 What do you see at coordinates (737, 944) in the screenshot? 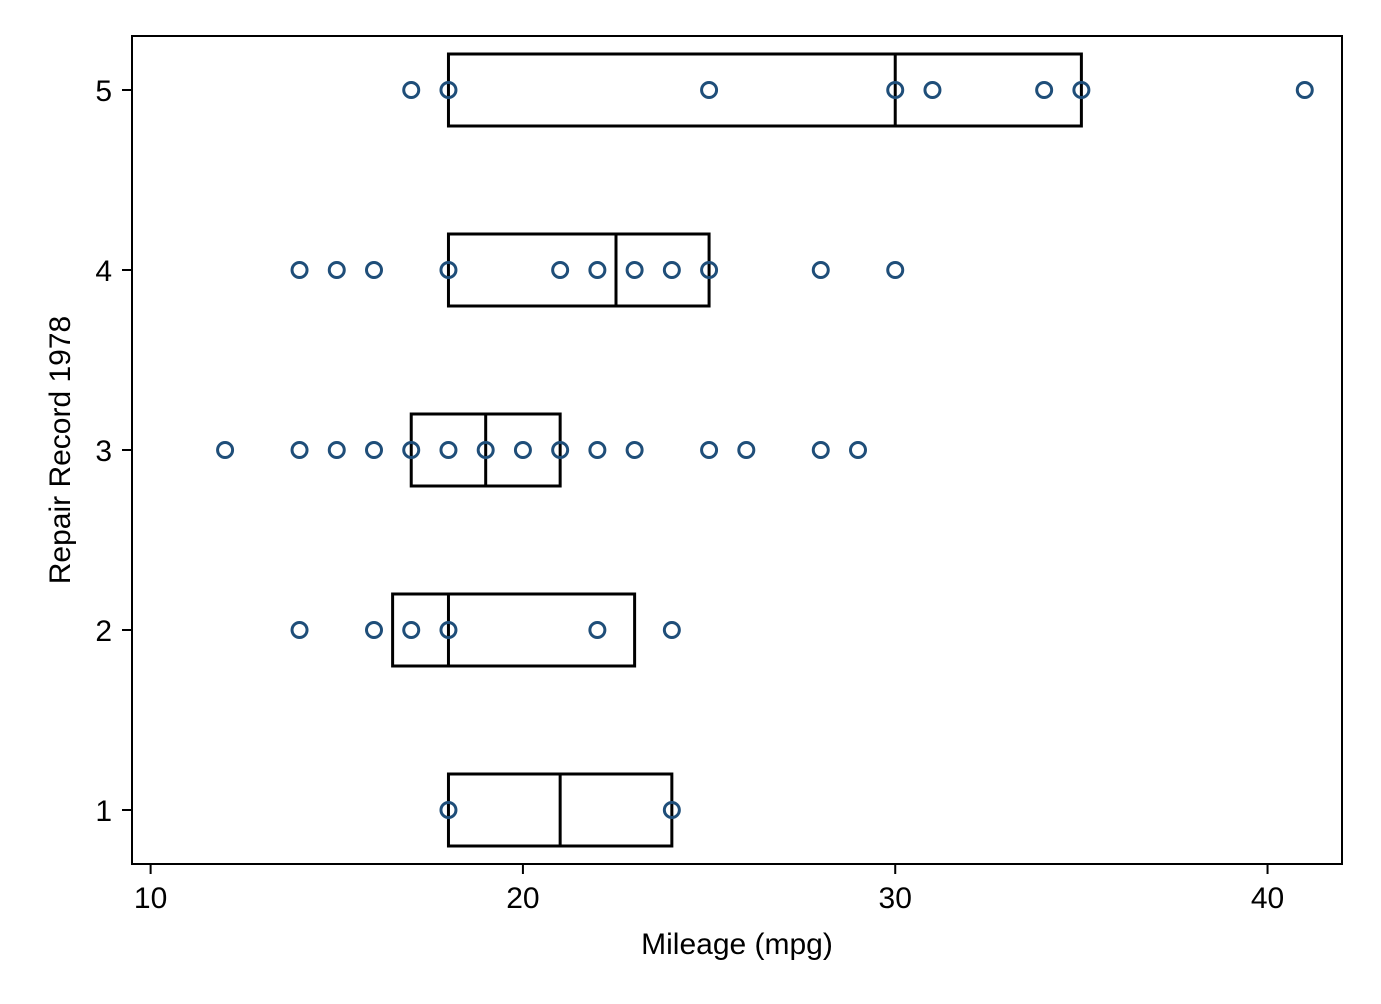
I see `x-axis-title: Mileage (mpg)` at bounding box center [737, 944].